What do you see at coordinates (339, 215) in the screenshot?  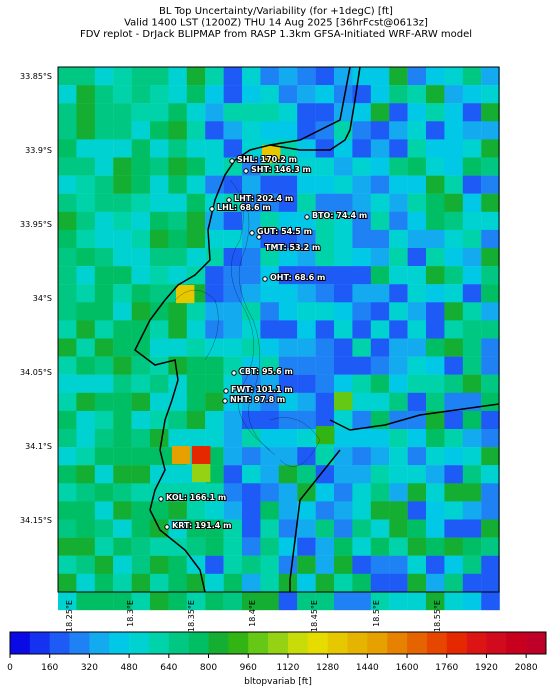 I see `station-label: BTO: 74.4 m` at bounding box center [339, 215].